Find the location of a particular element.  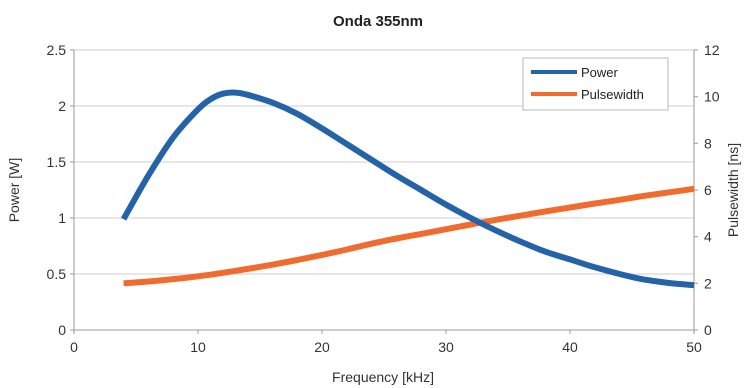

y2-tick-label: 2 is located at coordinates (708, 283).